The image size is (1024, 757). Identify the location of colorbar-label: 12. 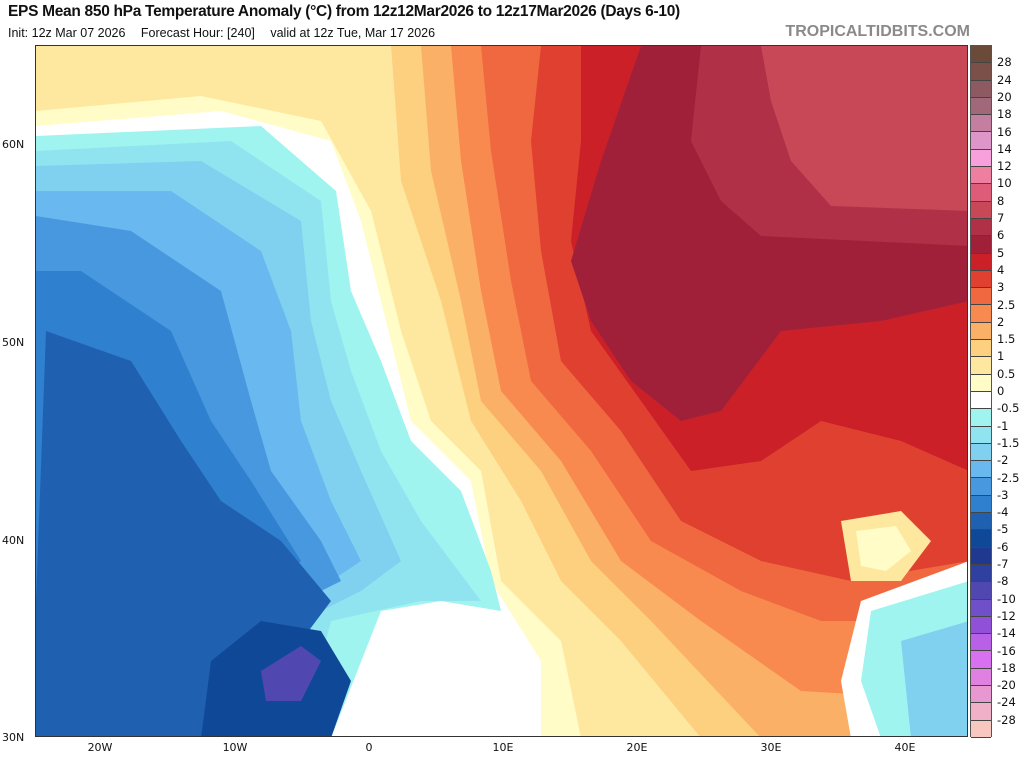
(1004, 166).